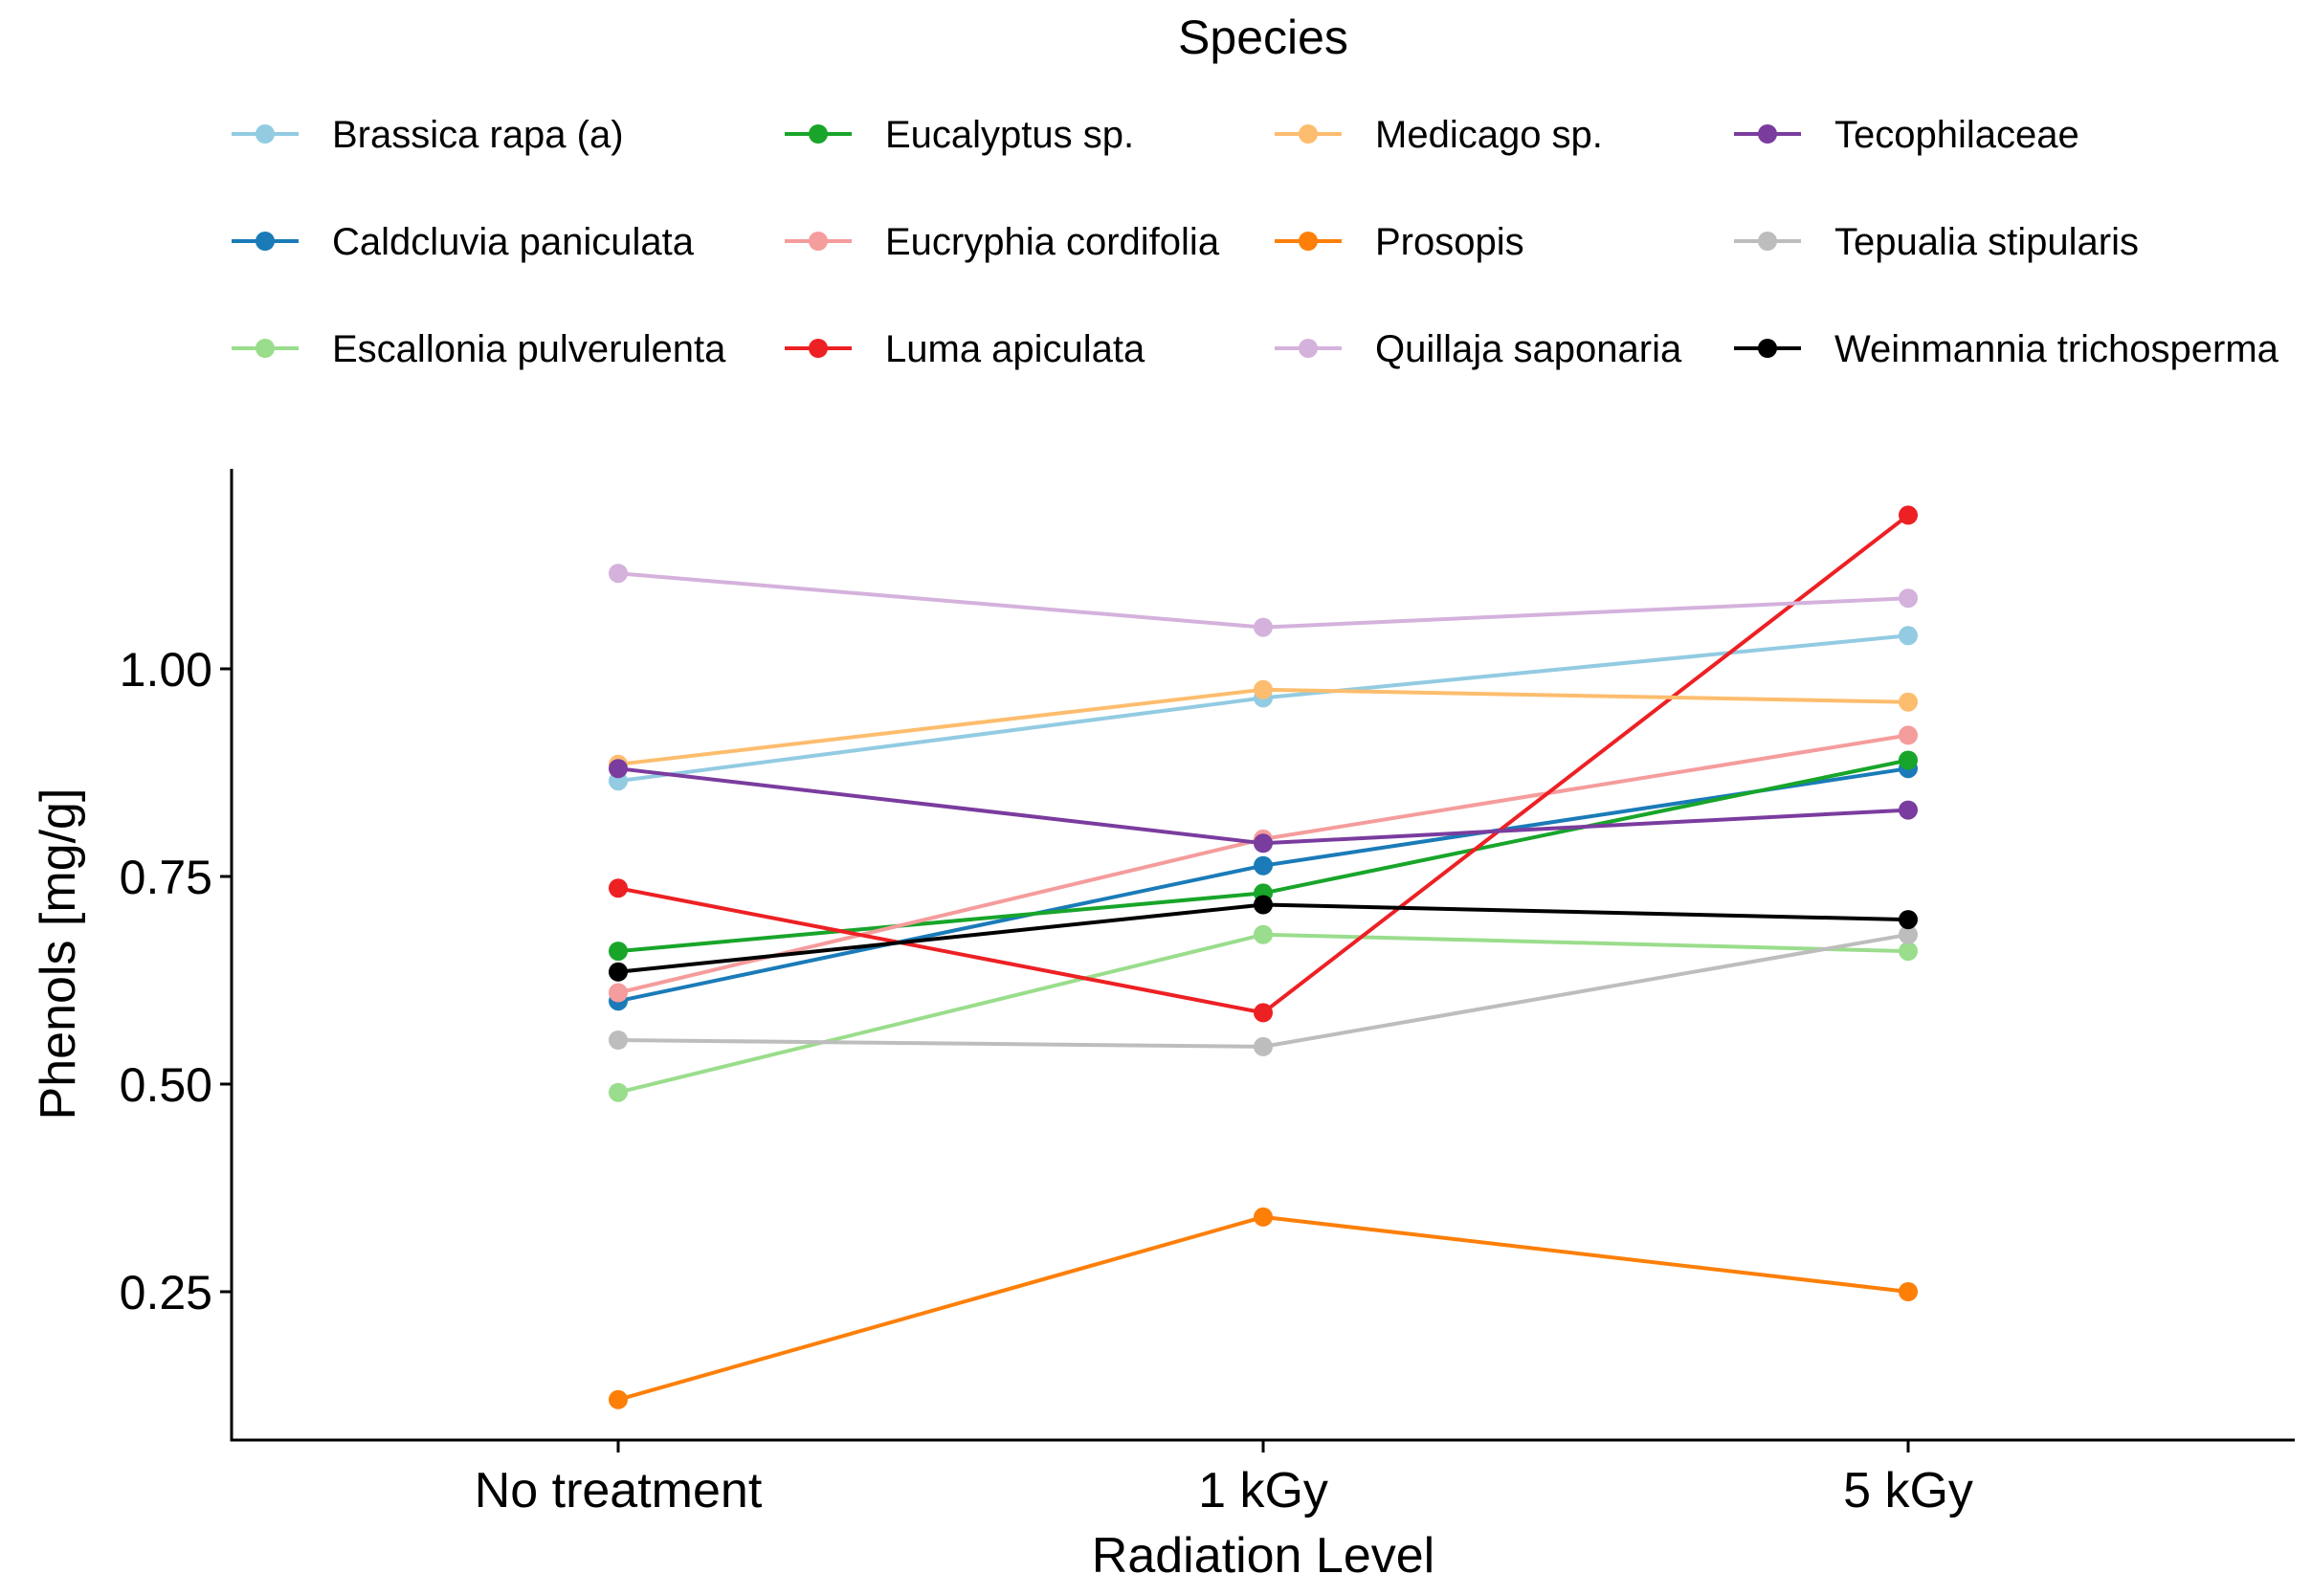 The height and width of the screenshot is (1596, 2312). What do you see at coordinates (166, 878) in the screenshot?
I see `y-tick-label: 0.75` at bounding box center [166, 878].